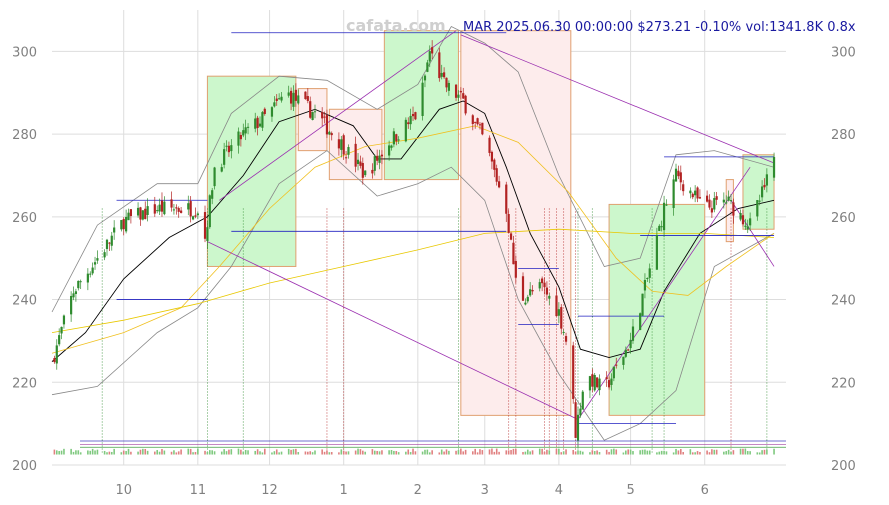 The image size is (889, 505). I want to click on ticker-symbol: MAR, so click(477, 27).